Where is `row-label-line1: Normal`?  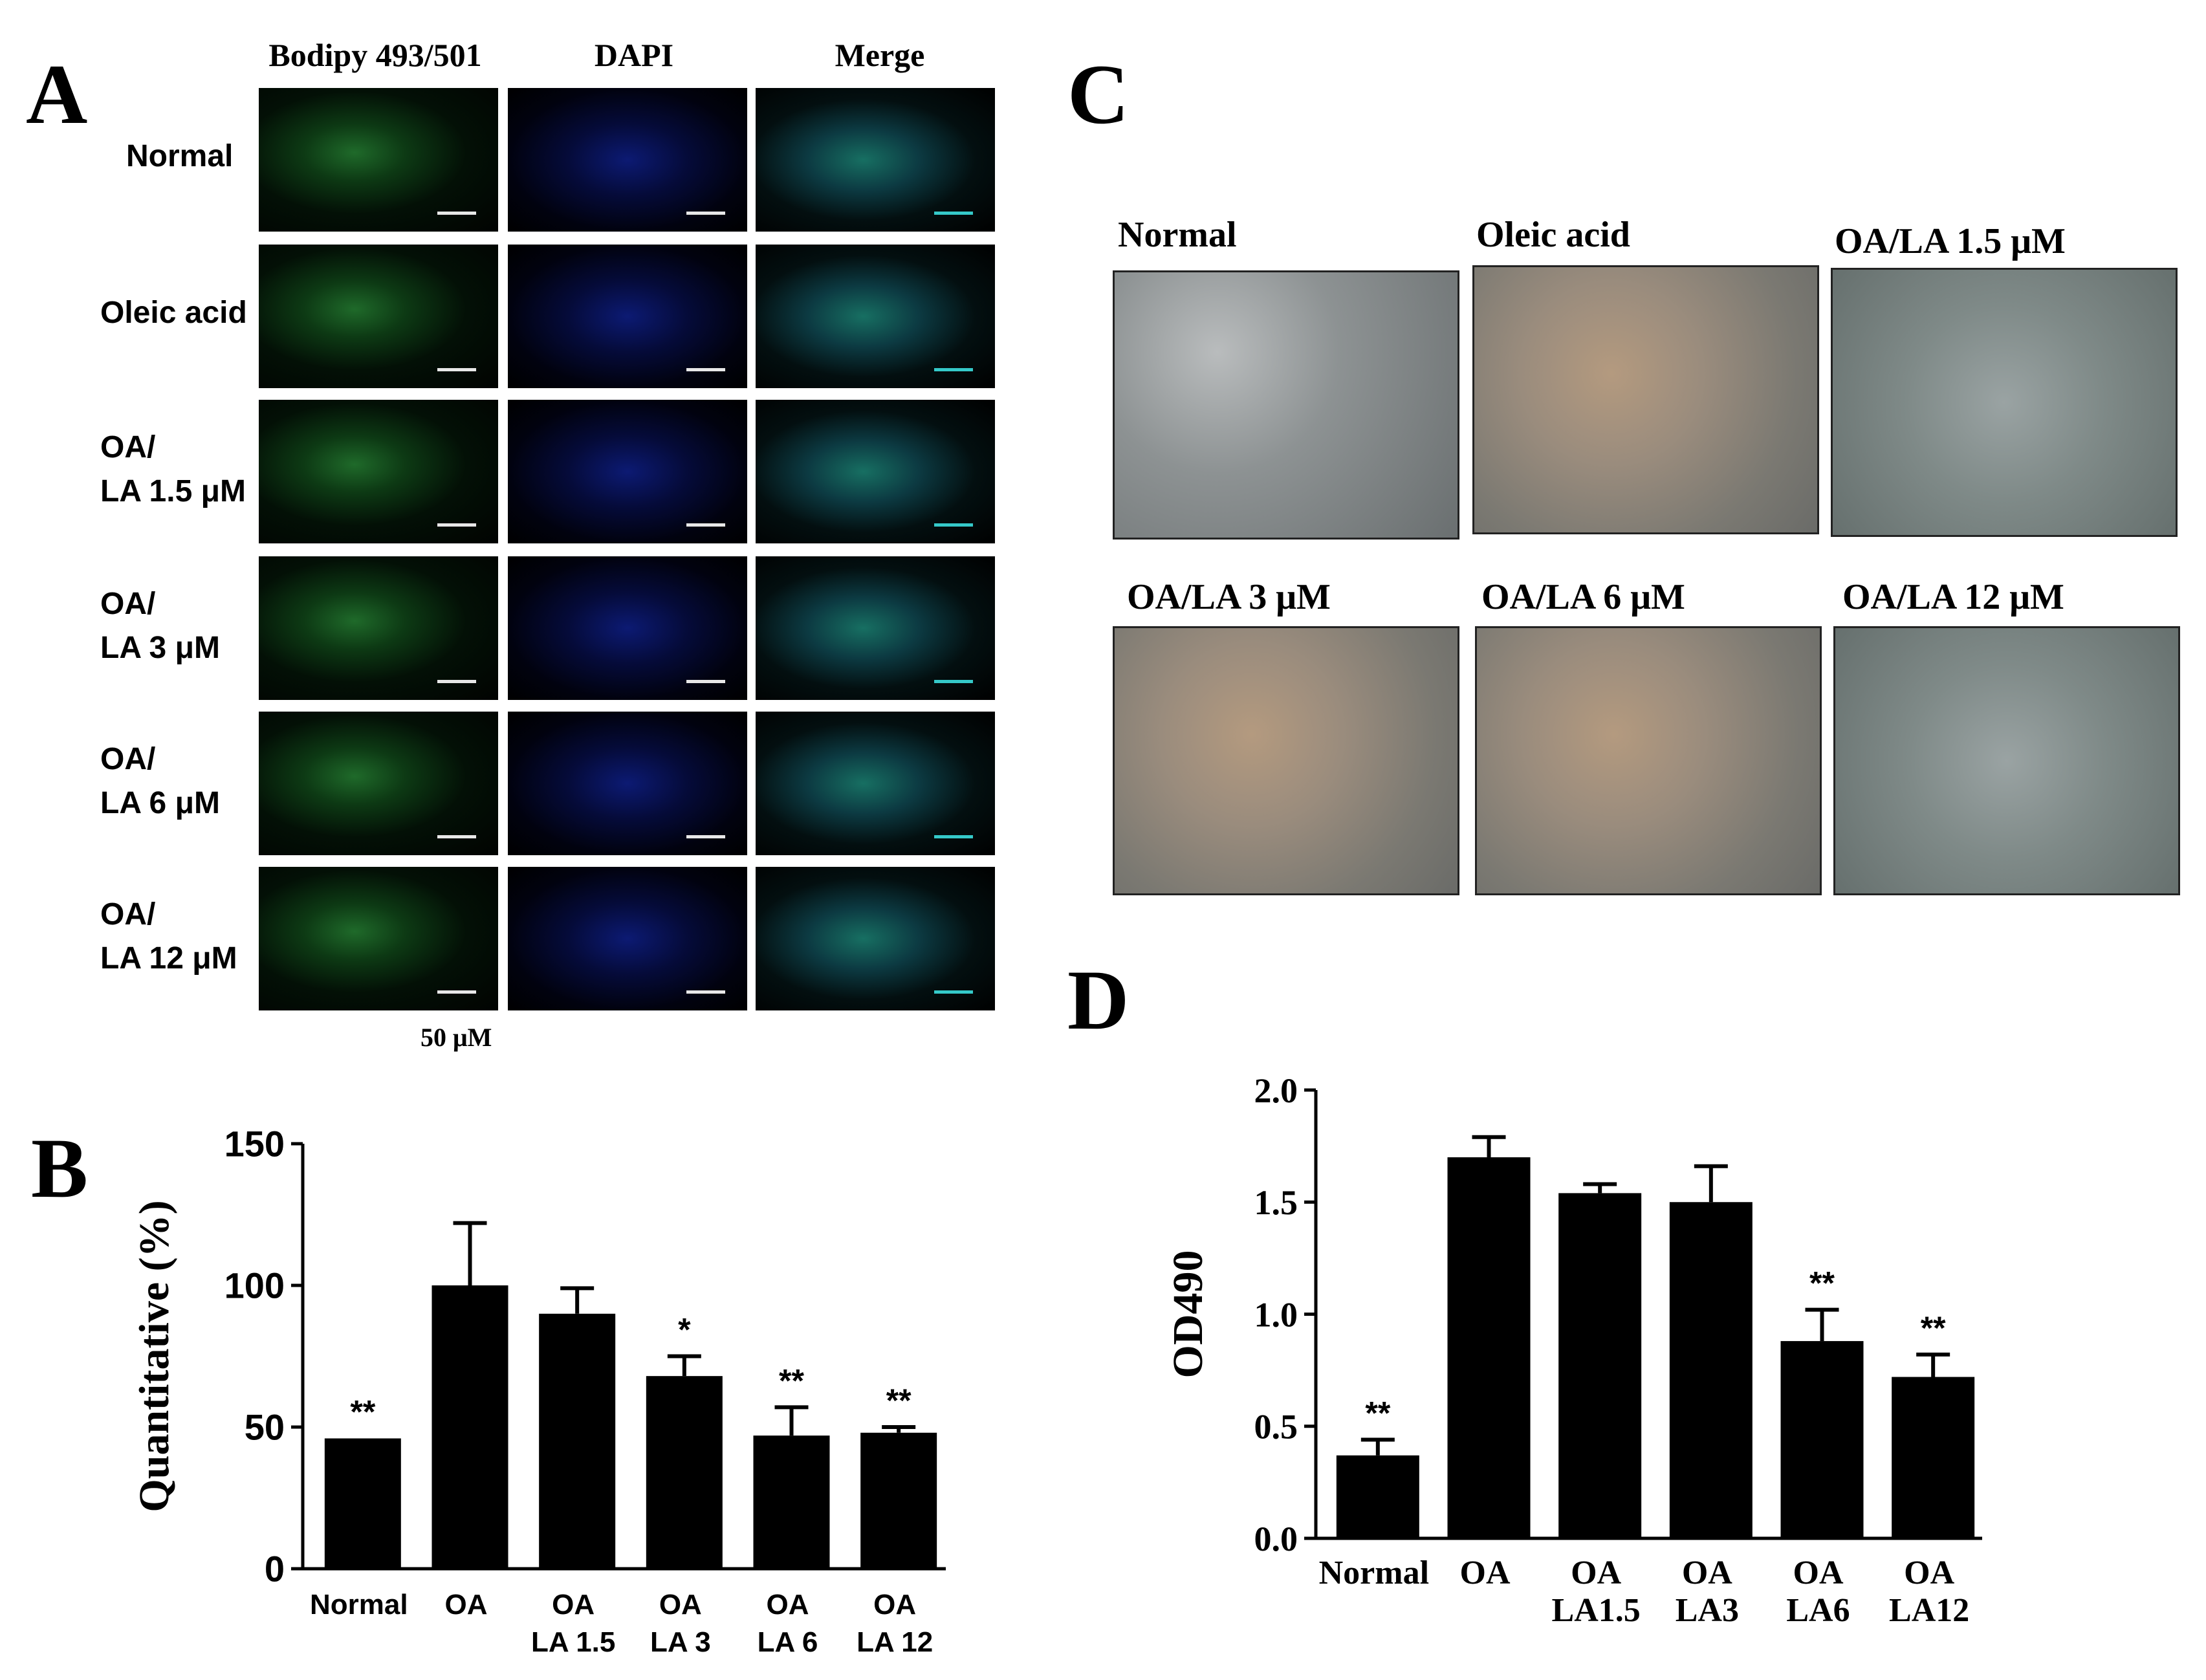 row-label-line1: Normal is located at coordinates (180, 156).